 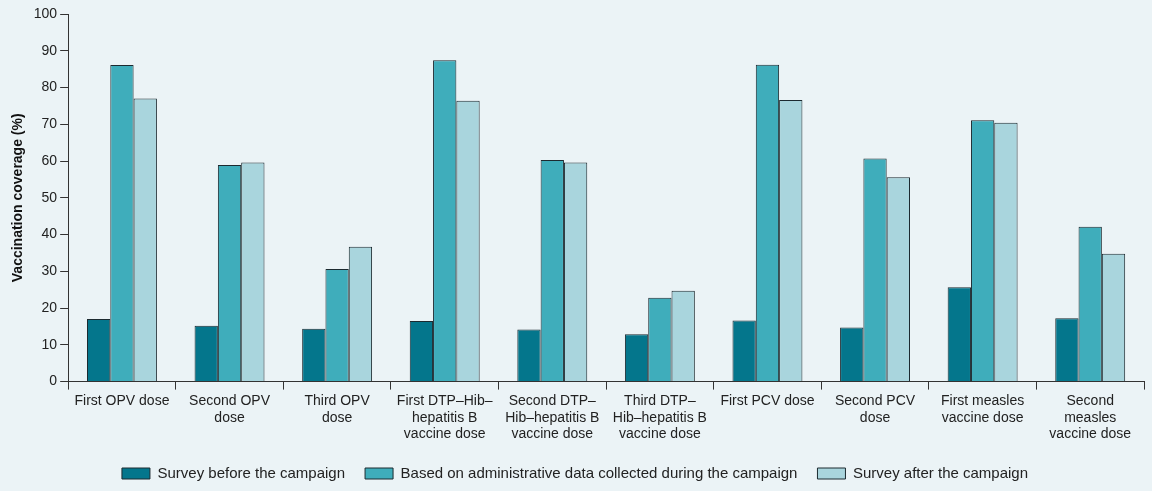 What do you see at coordinates (49, 306) in the screenshot?
I see `y-tick-label: 20` at bounding box center [49, 306].